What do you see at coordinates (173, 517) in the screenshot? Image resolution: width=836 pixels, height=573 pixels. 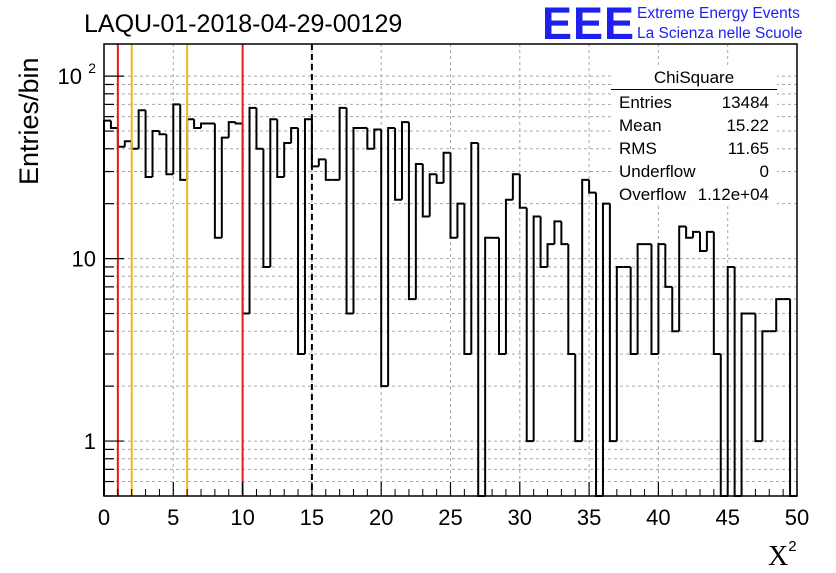 I see `x-tick-label: 5` at bounding box center [173, 517].